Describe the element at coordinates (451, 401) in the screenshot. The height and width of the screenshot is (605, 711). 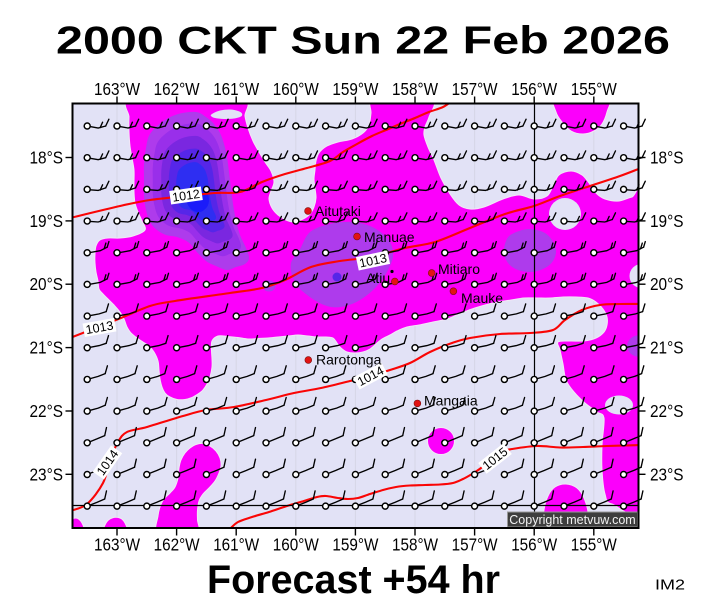
I see `svg-text: Mangaia` at that location.